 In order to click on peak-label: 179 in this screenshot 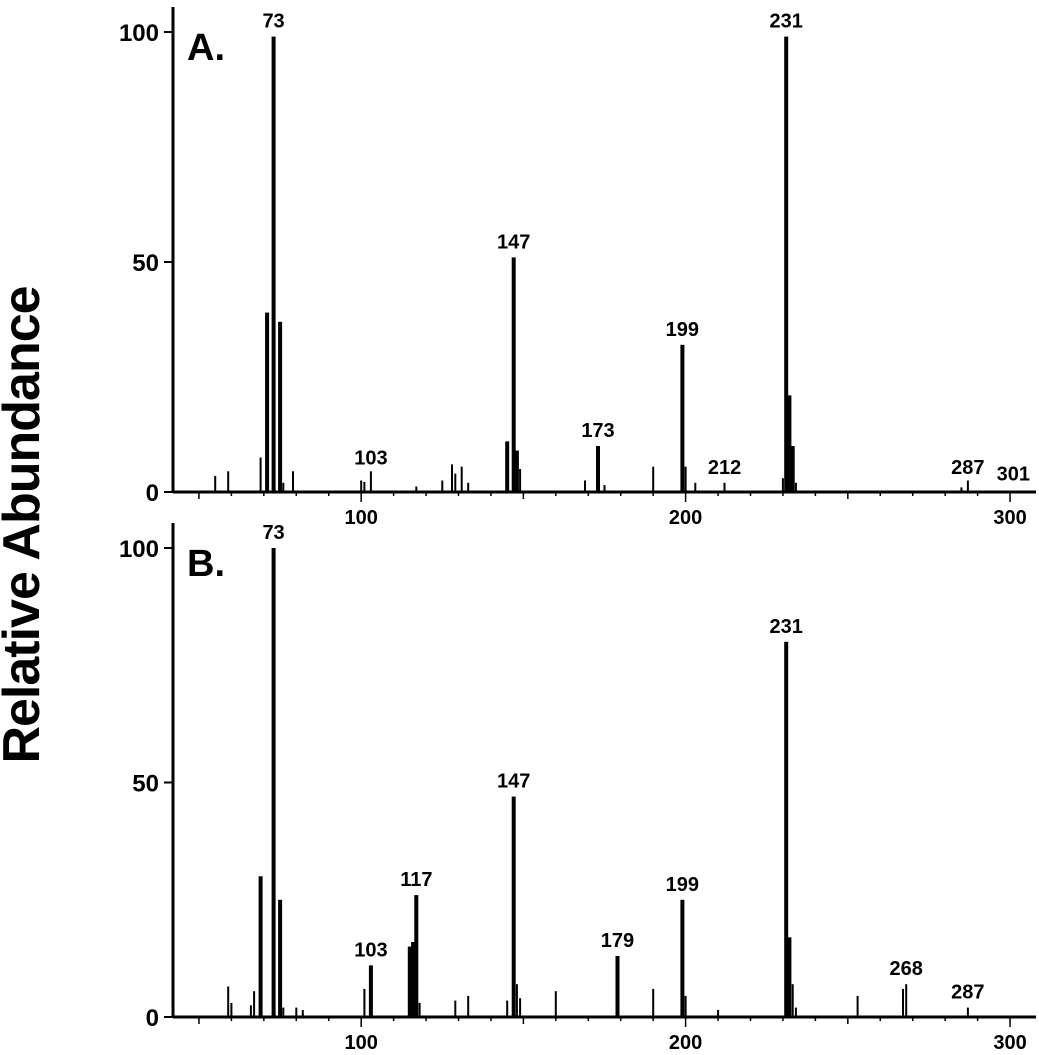, I will do `click(617, 941)`.